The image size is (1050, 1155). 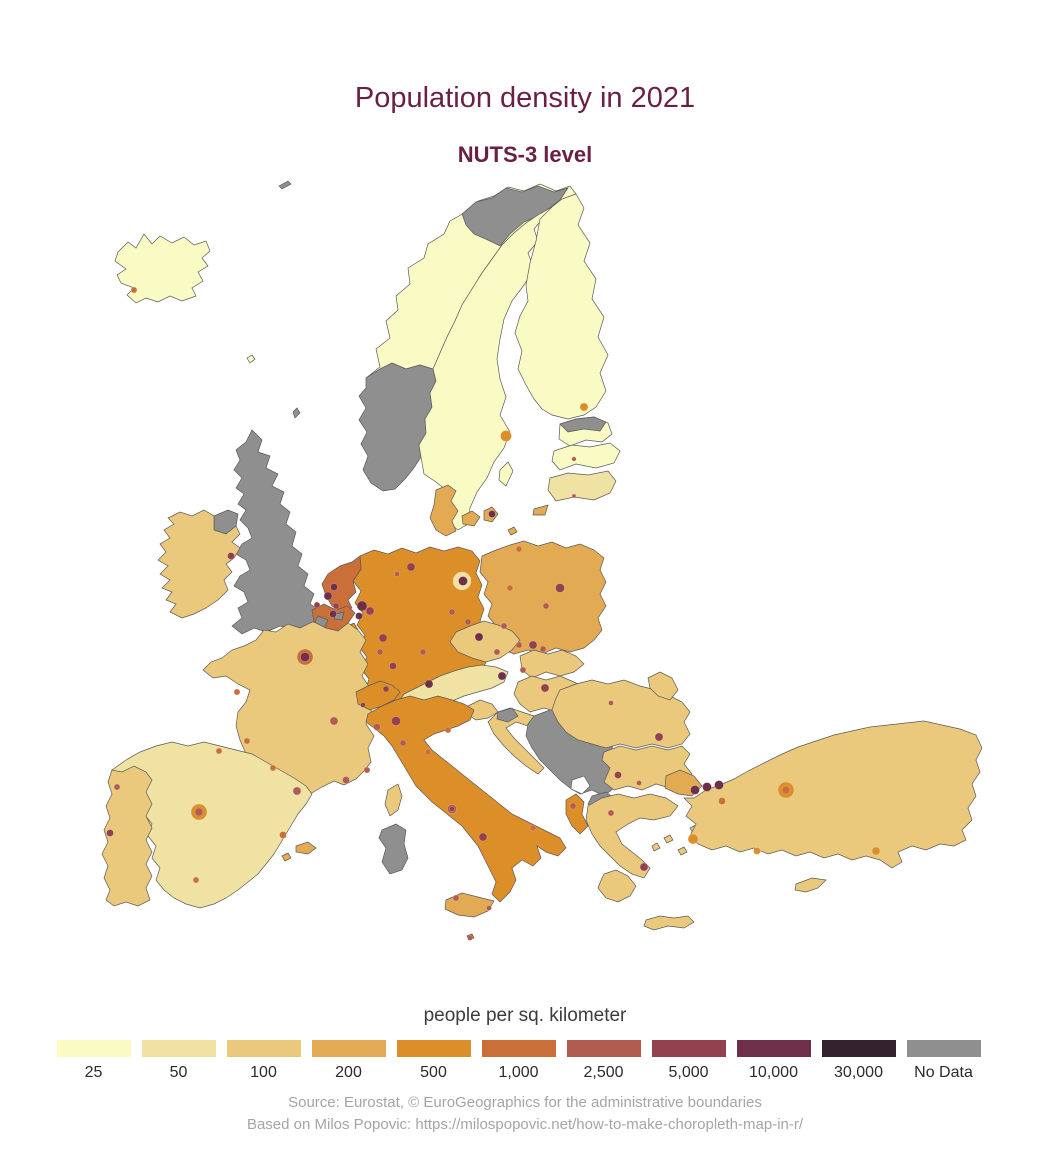 I want to click on legend-label: 2,500, so click(x=603, y=1072).